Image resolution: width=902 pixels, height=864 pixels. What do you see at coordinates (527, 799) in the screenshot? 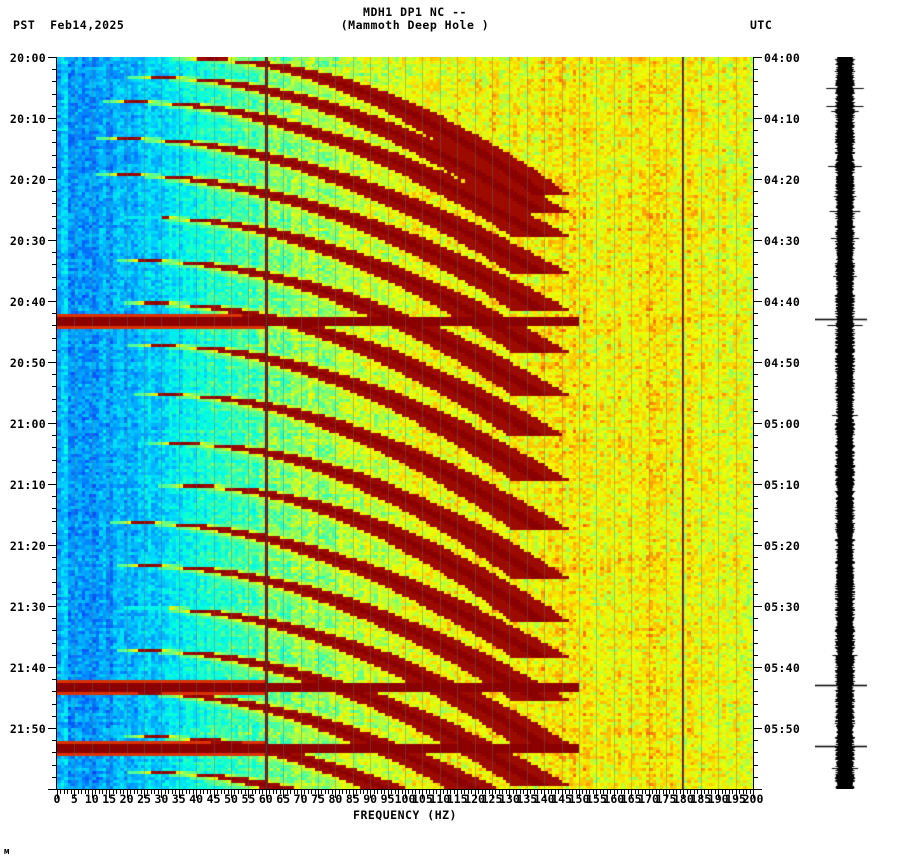
I see `x-axis-tick-label: 135` at bounding box center [527, 799].